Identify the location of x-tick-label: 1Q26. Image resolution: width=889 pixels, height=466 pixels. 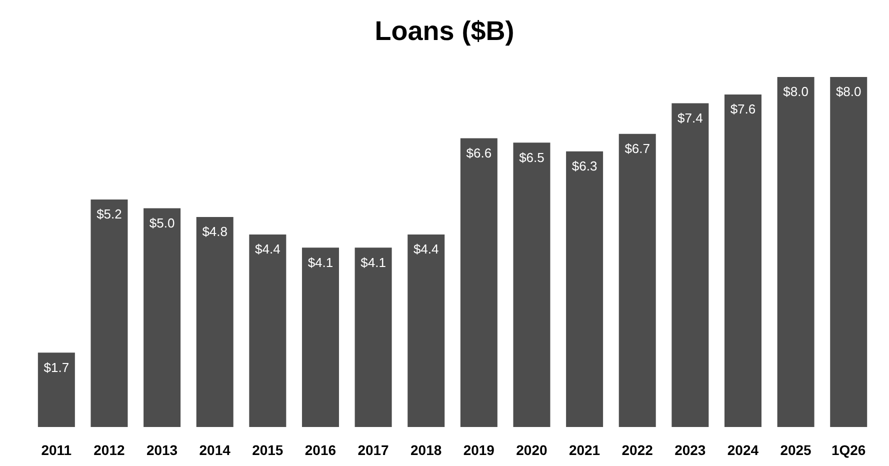
(848, 450).